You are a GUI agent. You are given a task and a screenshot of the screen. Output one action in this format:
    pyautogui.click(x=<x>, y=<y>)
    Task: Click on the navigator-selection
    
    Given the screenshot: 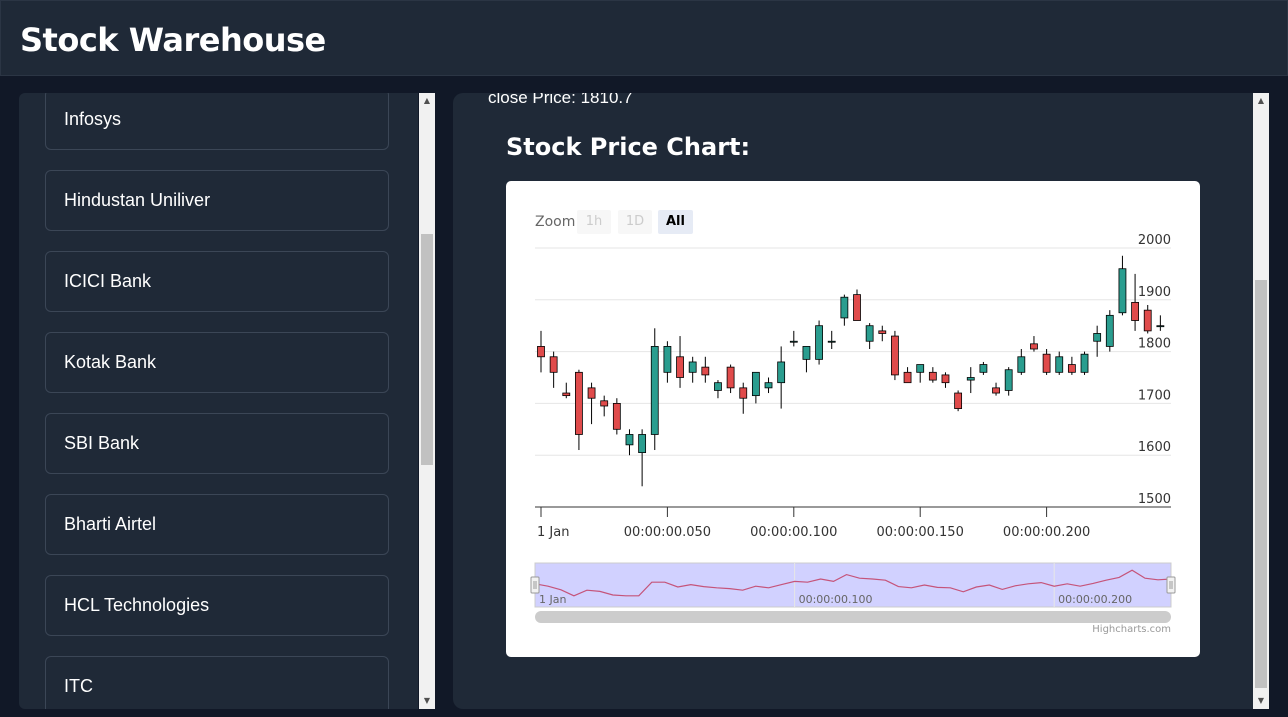 What is the action you would take?
    pyautogui.click(x=853, y=585)
    